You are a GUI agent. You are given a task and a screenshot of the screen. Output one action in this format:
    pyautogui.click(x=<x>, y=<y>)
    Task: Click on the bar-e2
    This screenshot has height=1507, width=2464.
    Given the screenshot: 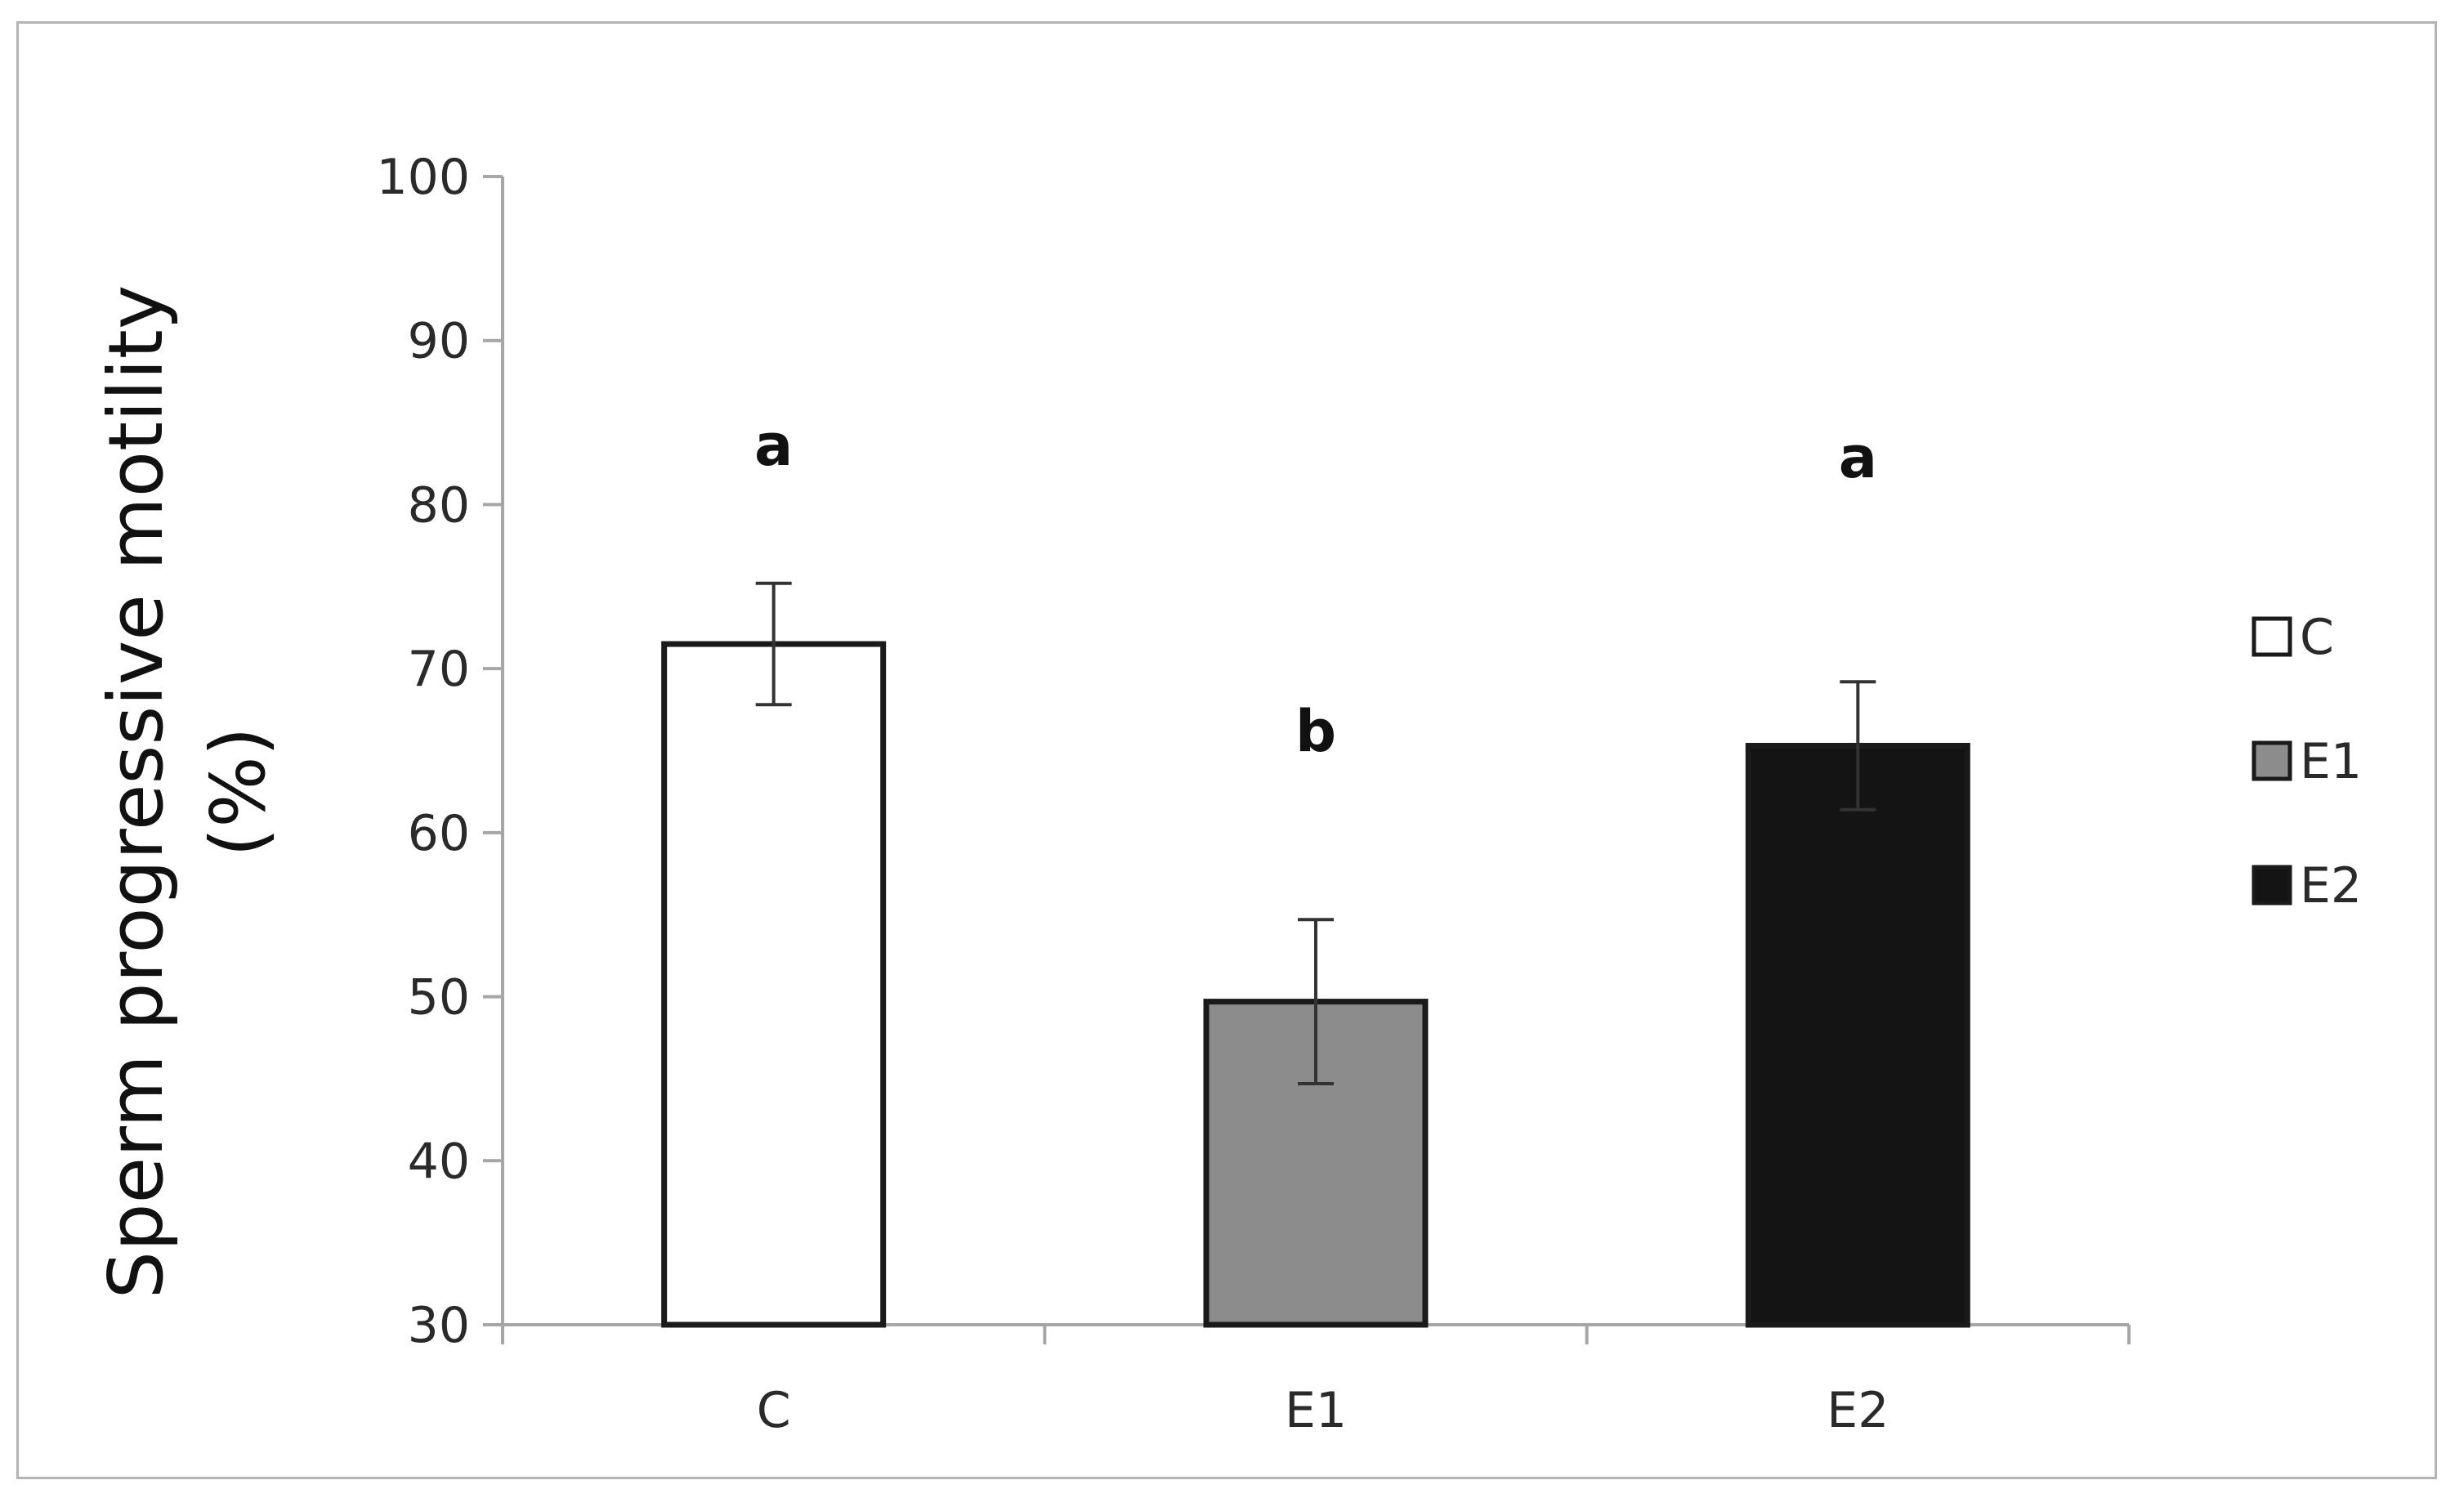 What is the action you would take?
    pyautogui.click(x=1857, y=1035)
    